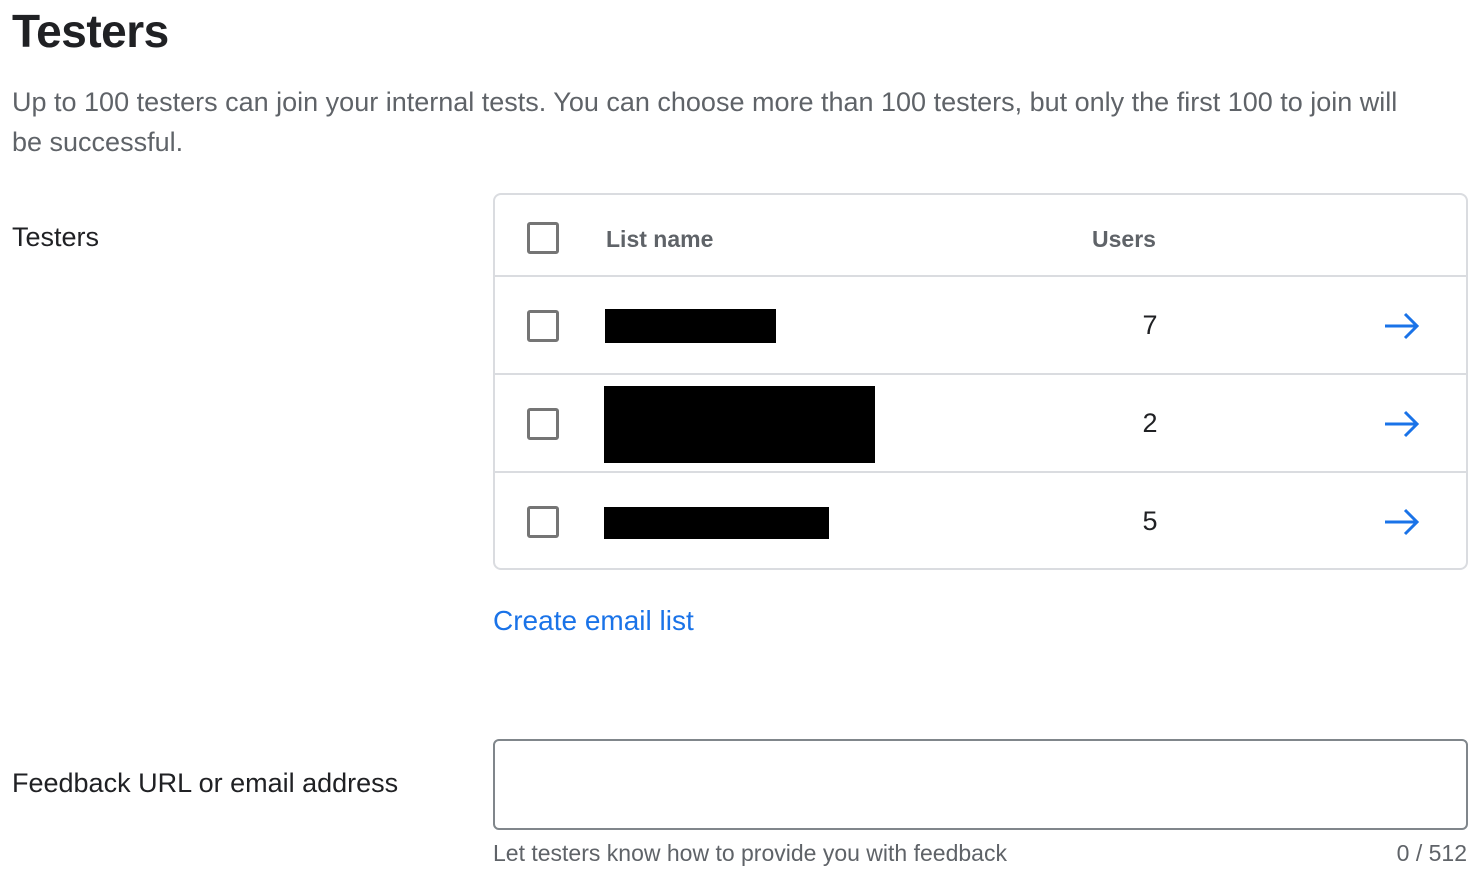  What do you see at coordinates (1150, 423) in the screenshot?
I see `users-count: 2` at bounding box center [1150, 423].